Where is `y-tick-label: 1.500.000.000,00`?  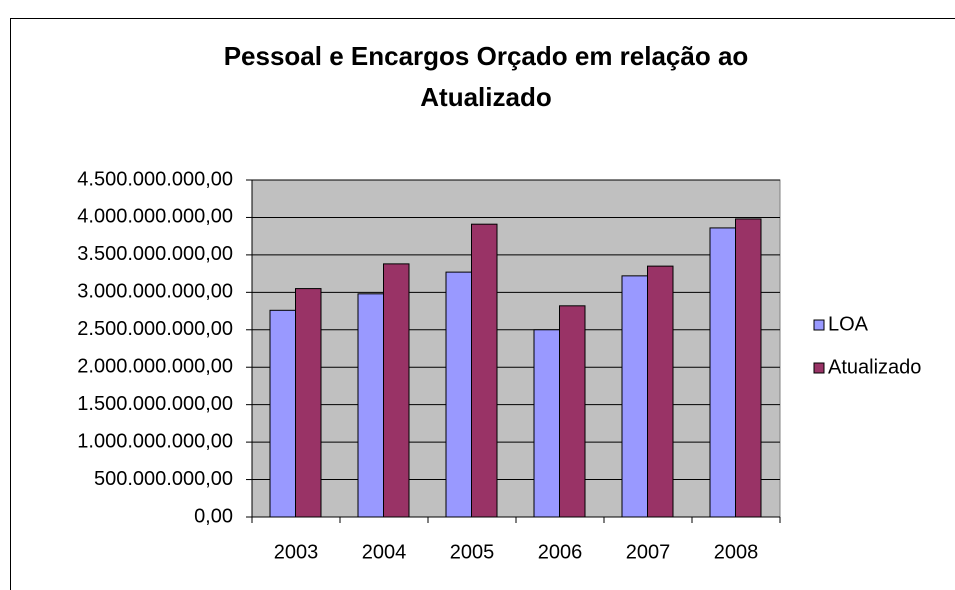 y-tick-label: 1.500.000.000,00 is located at coordinates (155, 404).